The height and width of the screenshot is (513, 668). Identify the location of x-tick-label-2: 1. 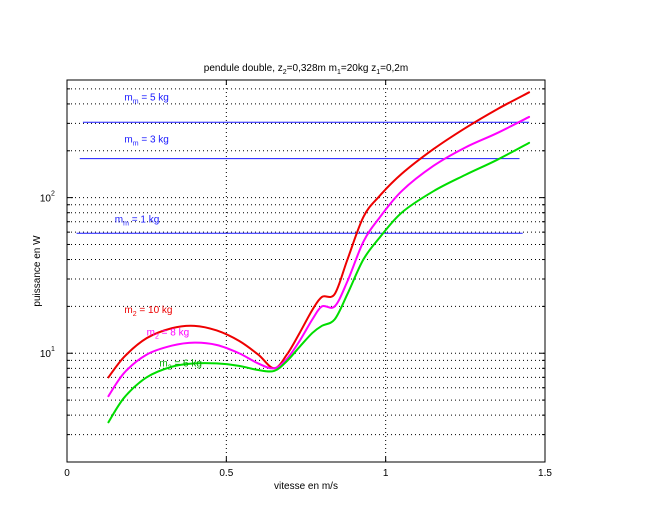
(386, 473).